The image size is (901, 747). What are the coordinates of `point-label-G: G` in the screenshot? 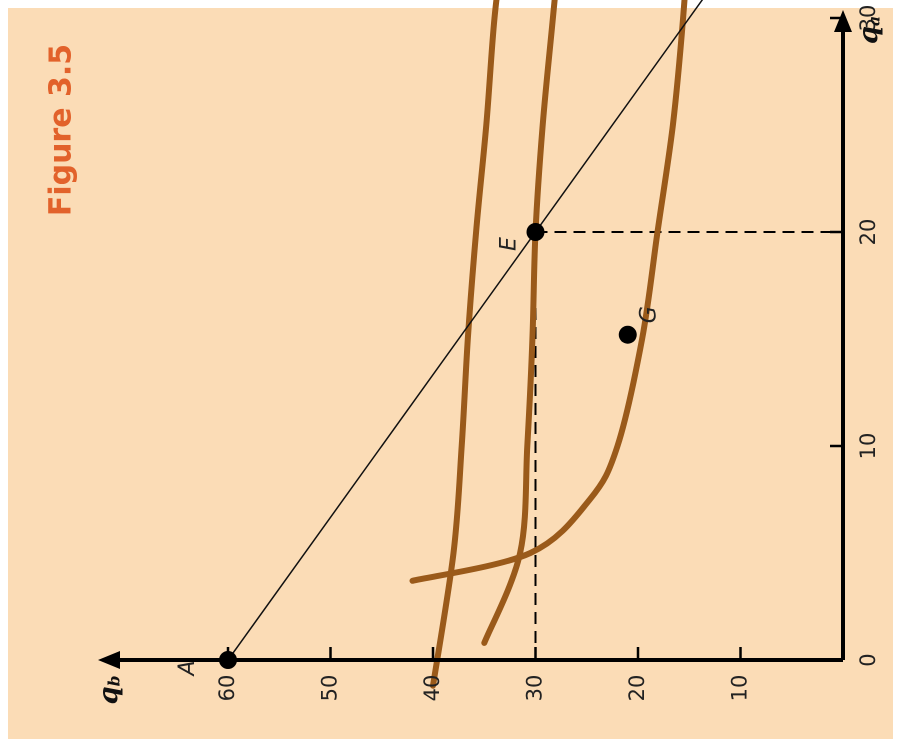 It's located at (649, 314).